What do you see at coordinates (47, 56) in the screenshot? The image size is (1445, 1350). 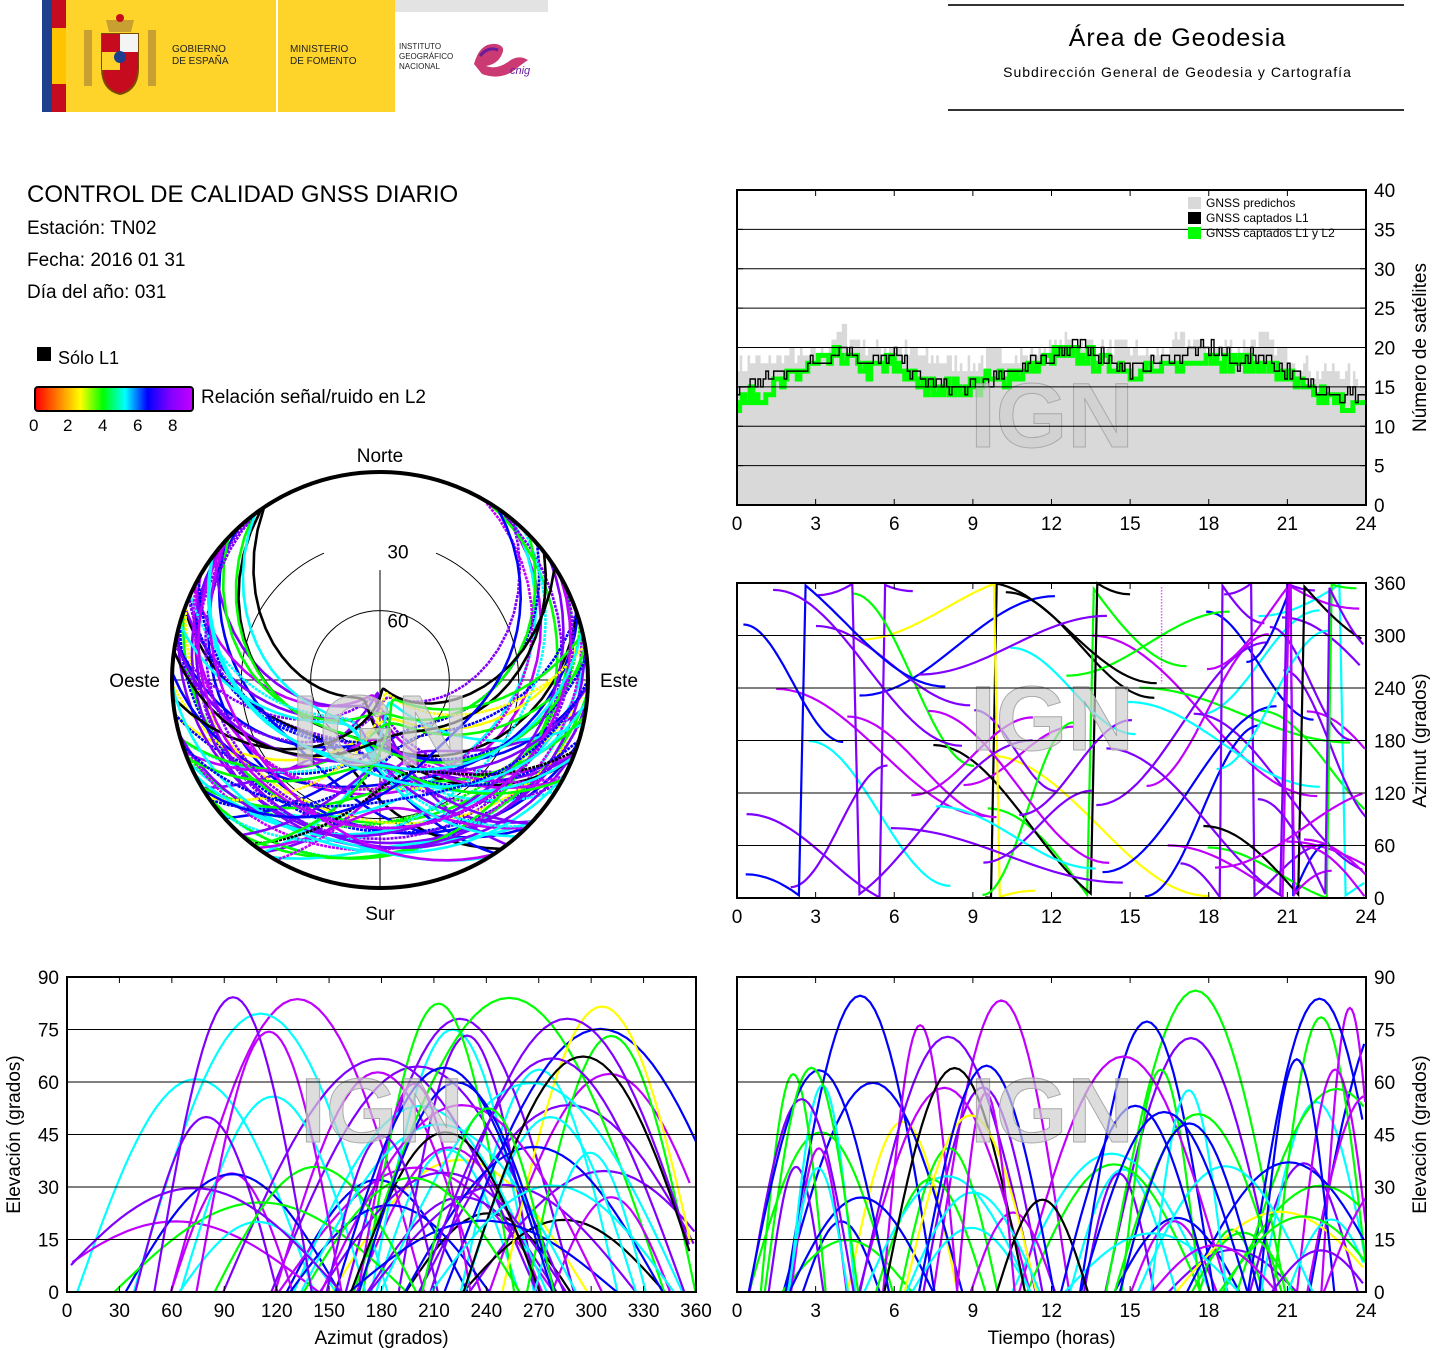 I see `flag-blue-stripe` at bounding box center [47, 56].